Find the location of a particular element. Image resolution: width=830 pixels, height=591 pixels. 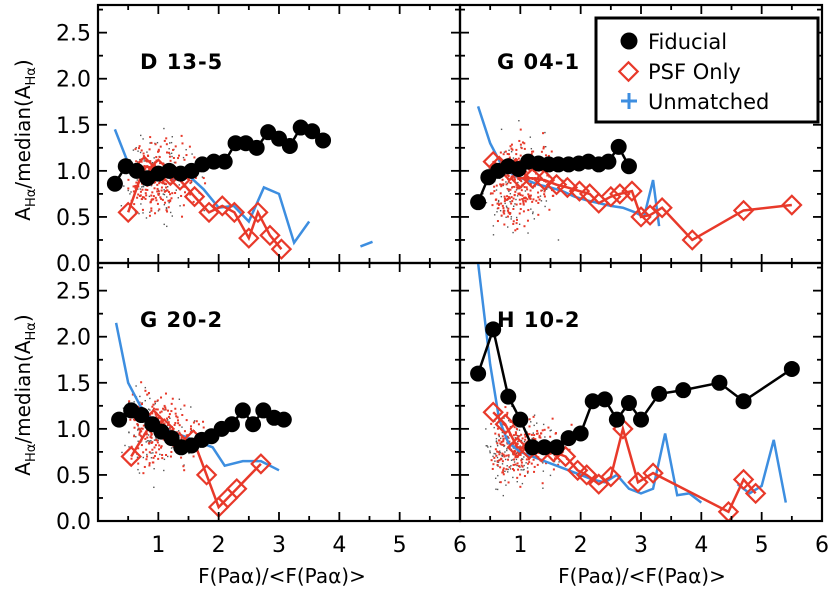

y-tick-label: 1.0 is located at coordinates (73, 430).